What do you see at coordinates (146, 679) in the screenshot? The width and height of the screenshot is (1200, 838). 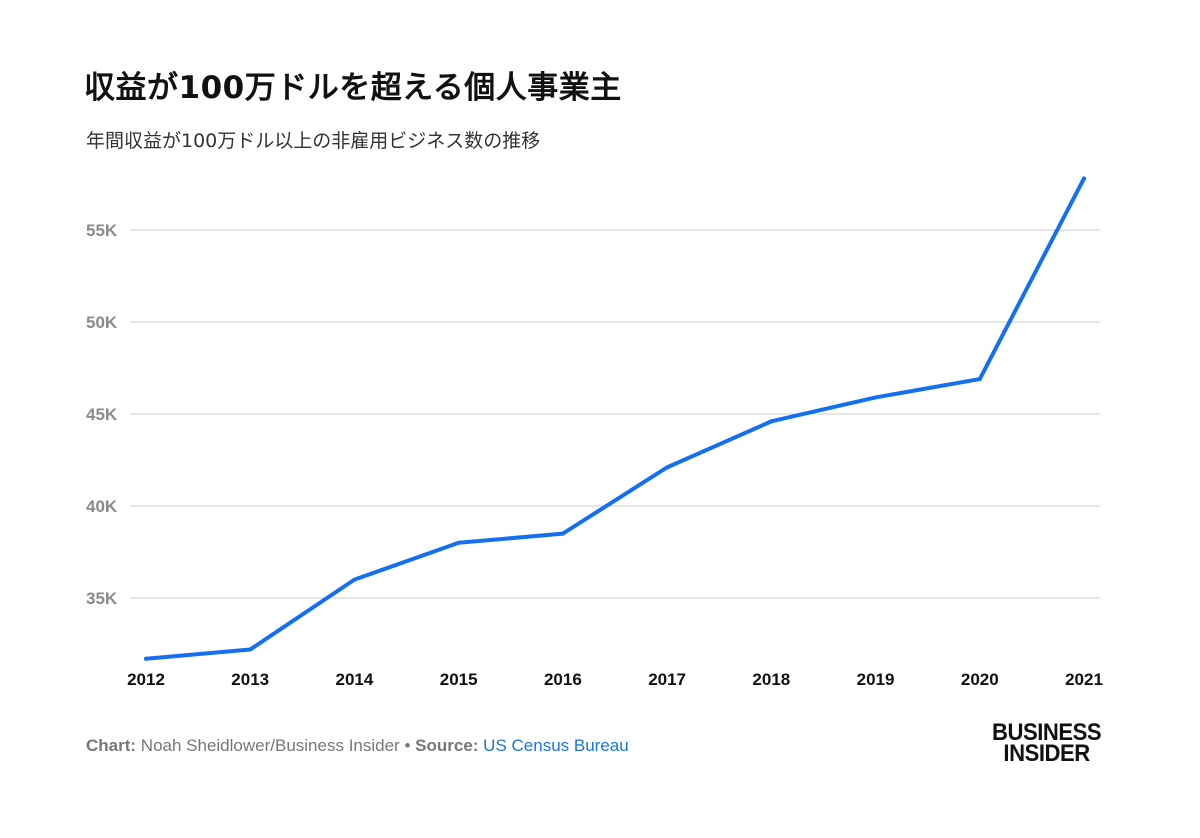 I see `x-tick-label: 2012` at bounding box center [146, 679].